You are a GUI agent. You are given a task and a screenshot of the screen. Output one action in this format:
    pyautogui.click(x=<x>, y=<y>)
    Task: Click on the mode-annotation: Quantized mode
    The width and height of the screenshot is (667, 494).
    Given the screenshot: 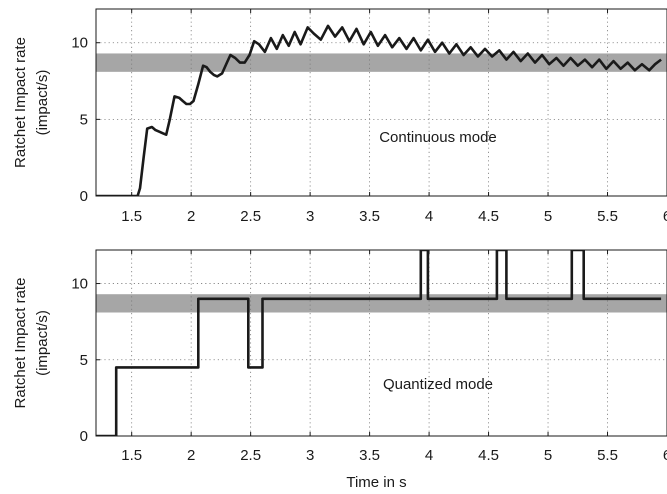 What is the action you would take?
    pyautogui.click(x=438, y=384)
    